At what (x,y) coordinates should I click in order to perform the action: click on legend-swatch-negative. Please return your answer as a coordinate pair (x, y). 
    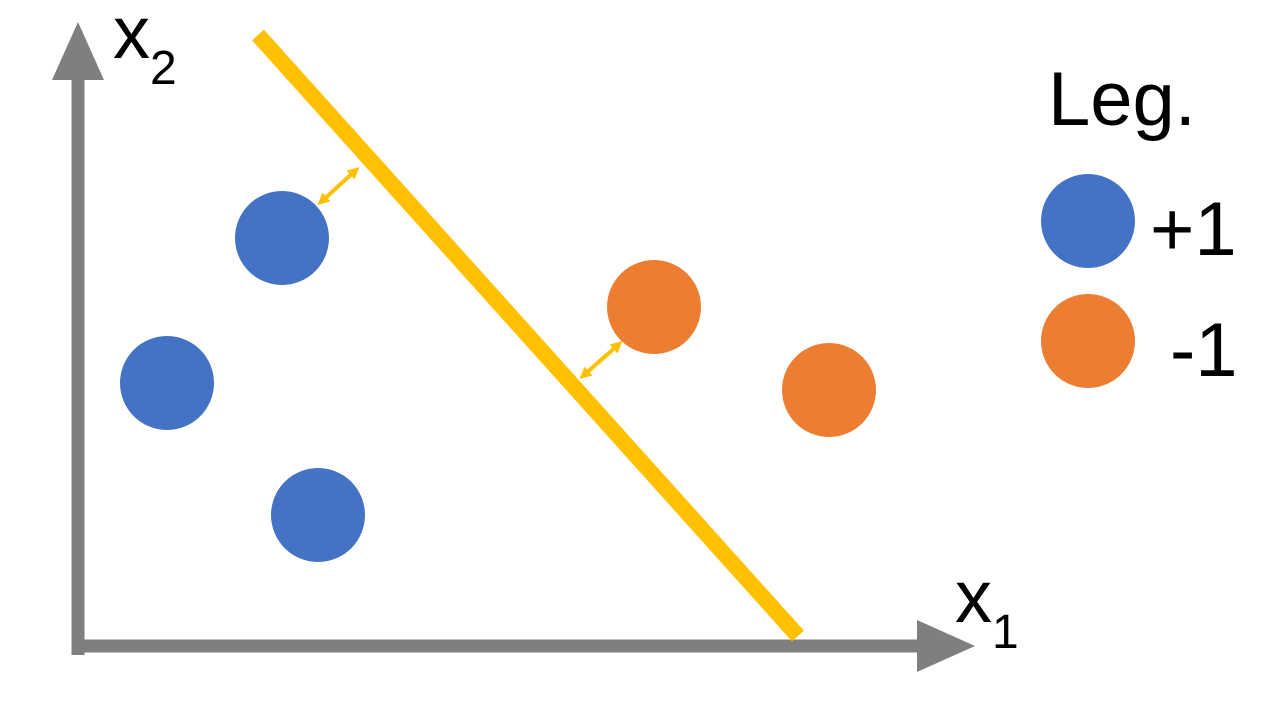
    Looking at the image, I should click on (1088, 341).